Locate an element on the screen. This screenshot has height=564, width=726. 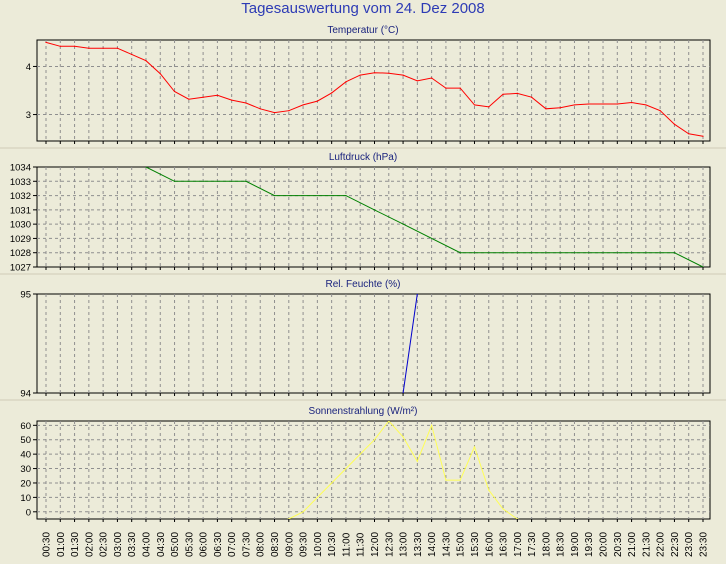
x-tick-label: 20:30 is located at coordinates (618, 544).